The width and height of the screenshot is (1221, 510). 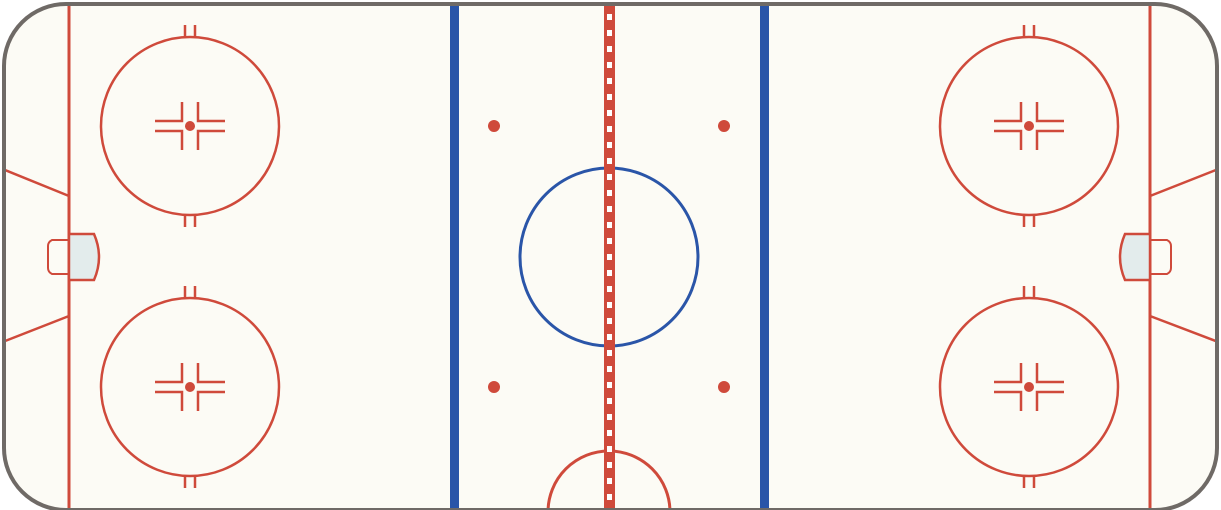 What do you see at coordinates (724, 387) in the screenshot?
I see `neutral-zone-dot-bottom-right` at bounding box center [724, 387].